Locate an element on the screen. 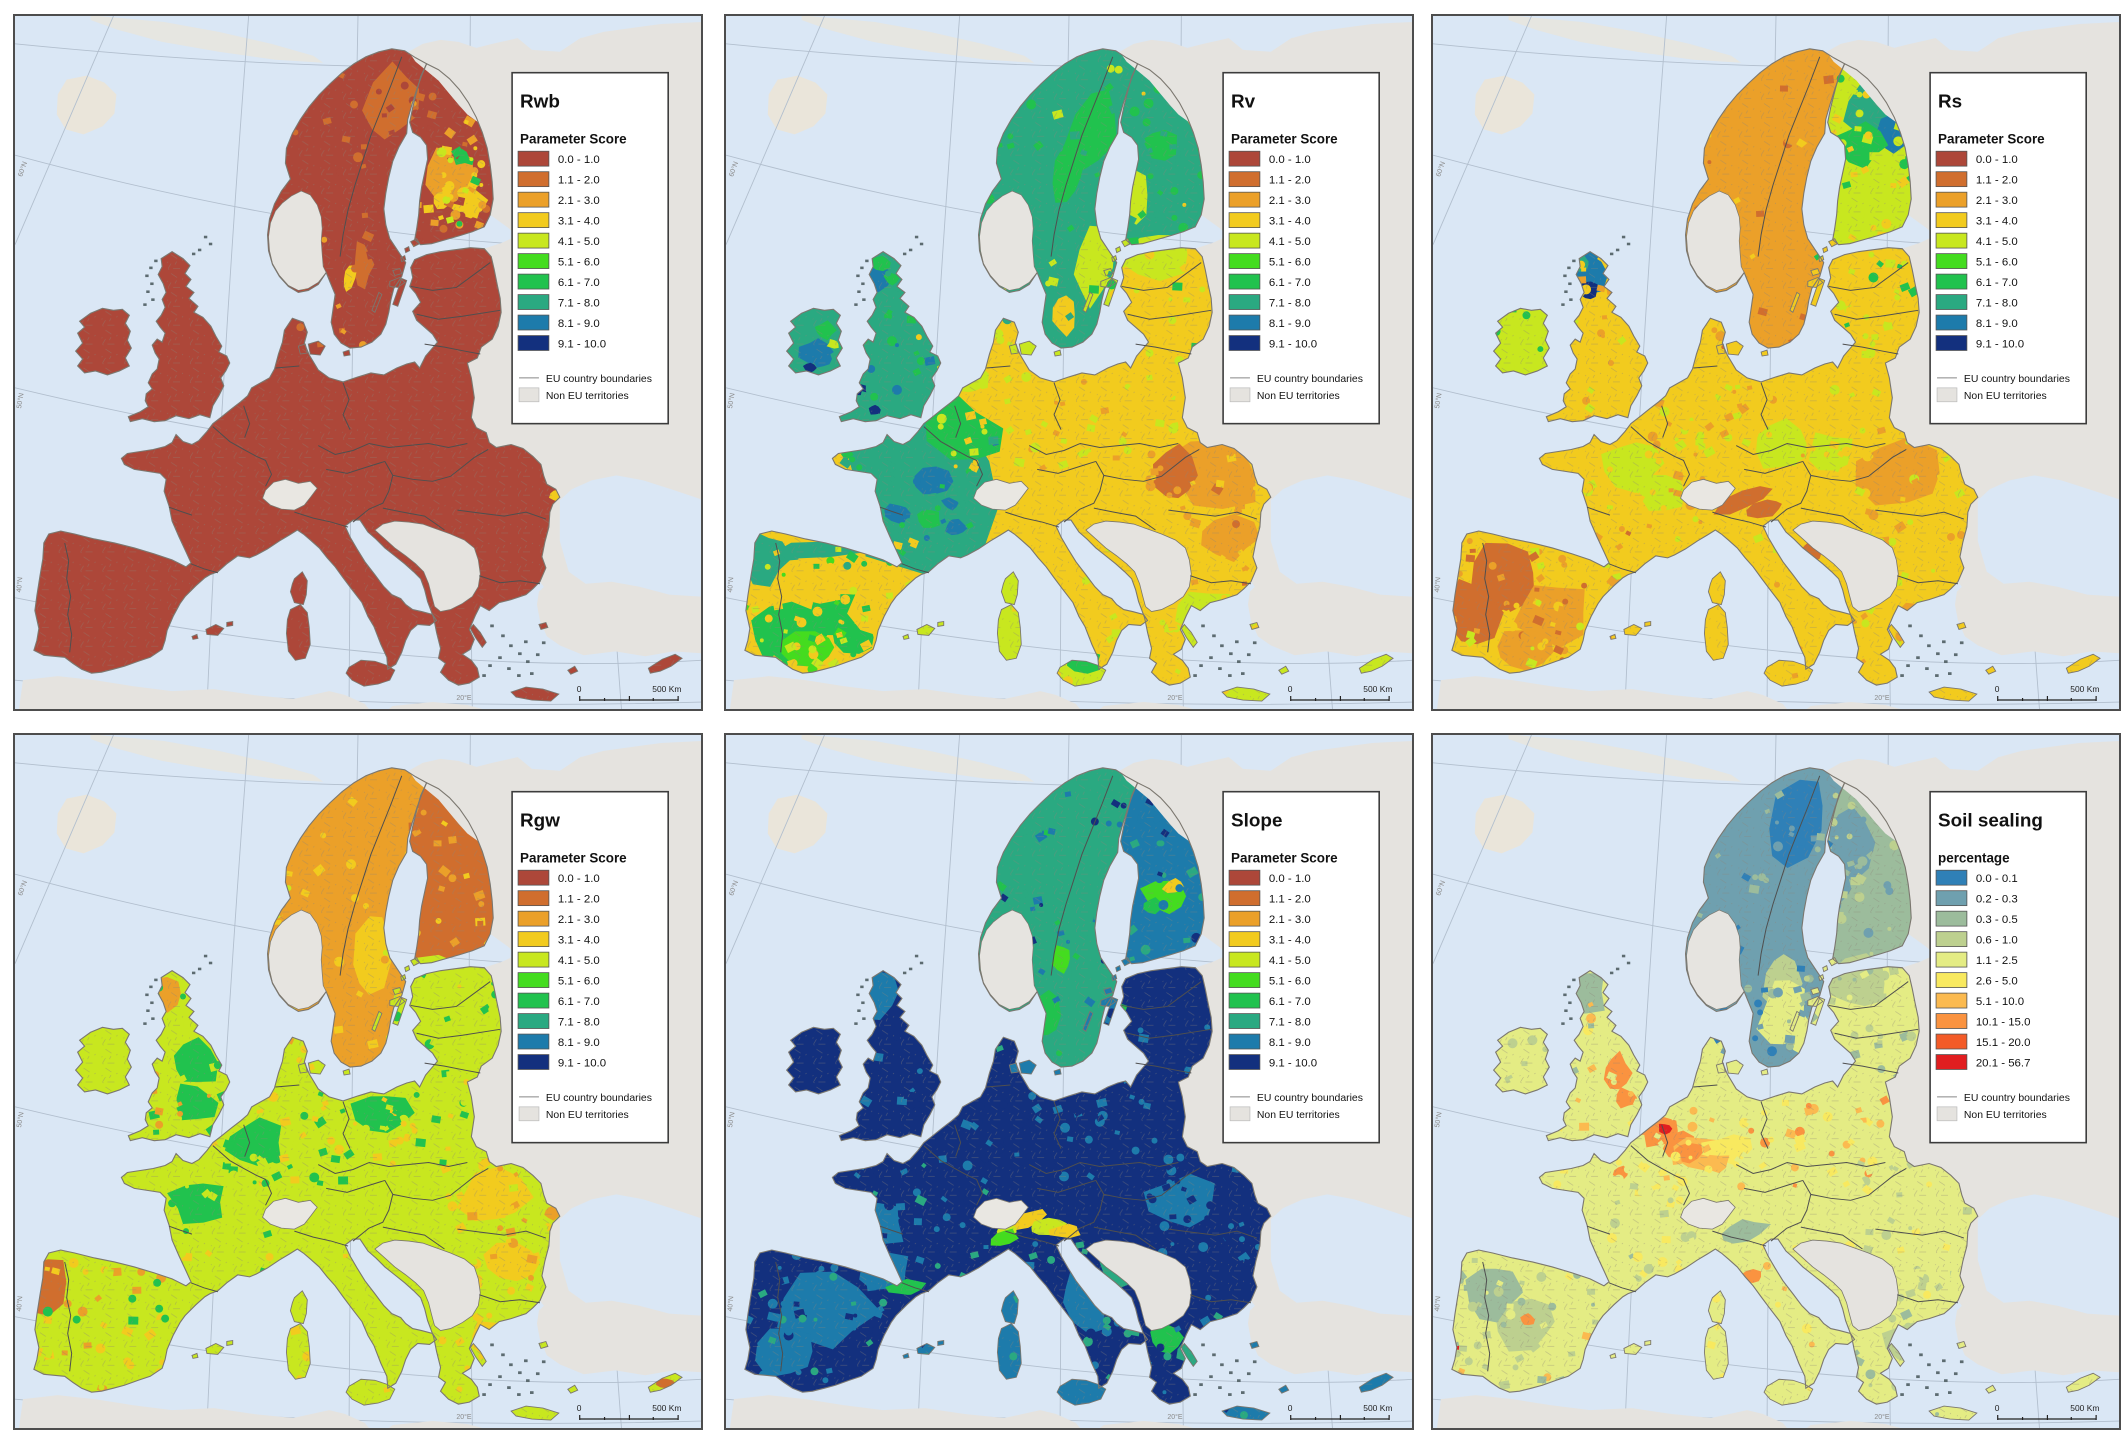 The image size is (2128, 1439). svg-text: 2.6 - 5.0 is located at coordinates (1997, 982).